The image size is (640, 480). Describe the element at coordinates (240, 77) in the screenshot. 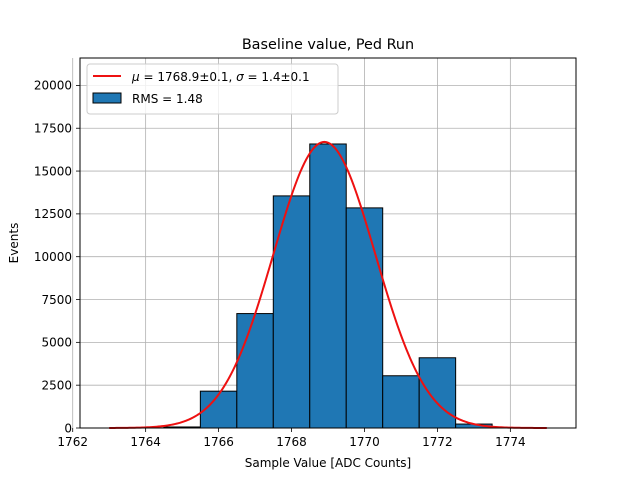

I see `legend-sigma-symbol: σ` at that location.